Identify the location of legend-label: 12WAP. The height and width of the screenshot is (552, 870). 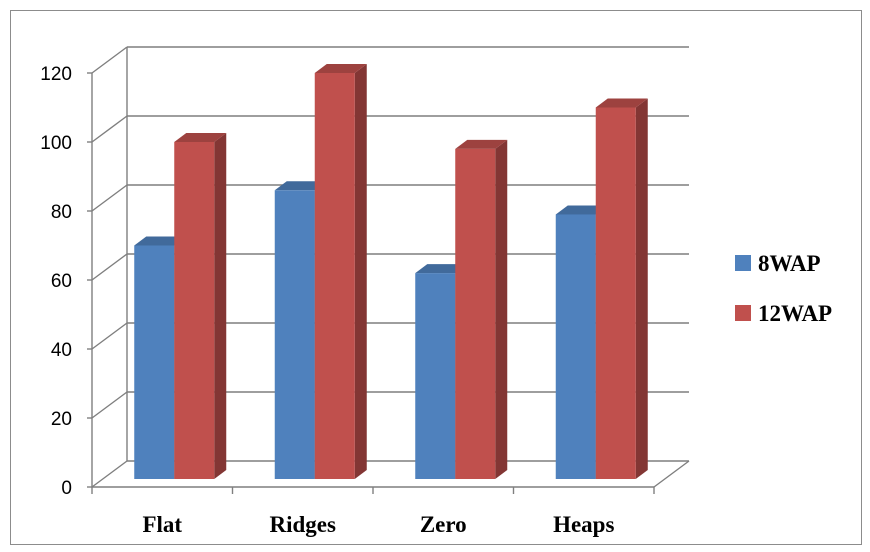
(795, 313).